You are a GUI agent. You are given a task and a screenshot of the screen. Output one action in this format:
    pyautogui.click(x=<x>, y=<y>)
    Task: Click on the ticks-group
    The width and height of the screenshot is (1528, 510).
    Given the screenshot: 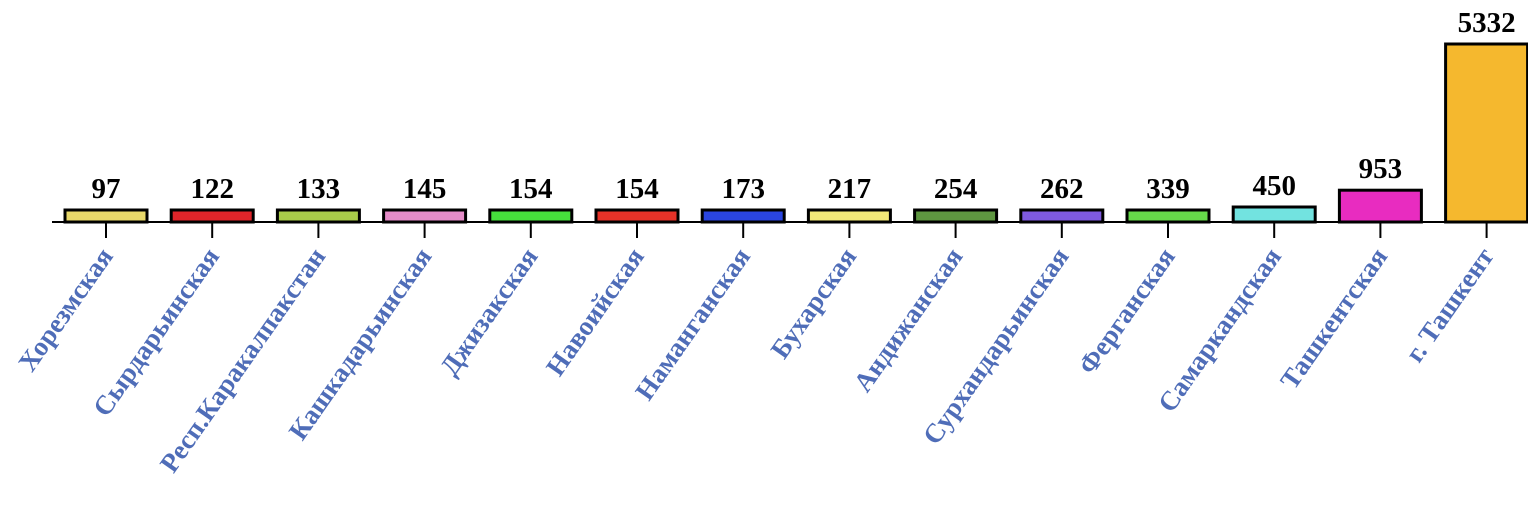 What is the action you would take?
    pyautogui.click(x=796, y=230)
    